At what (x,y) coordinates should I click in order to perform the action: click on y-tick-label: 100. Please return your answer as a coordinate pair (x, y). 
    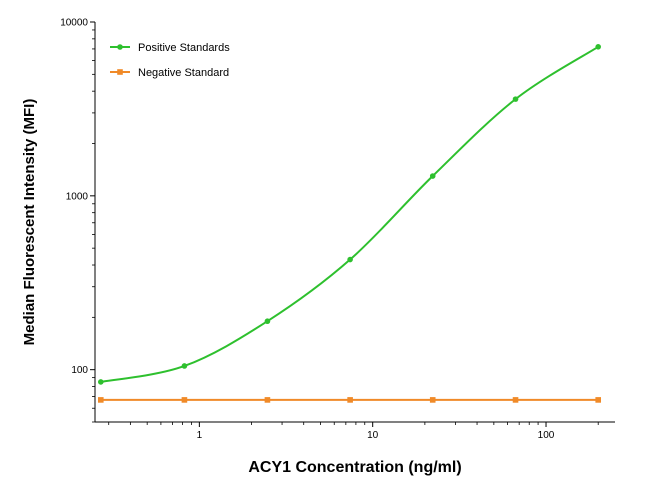
    Looking at the image, I should click on (79, 370).